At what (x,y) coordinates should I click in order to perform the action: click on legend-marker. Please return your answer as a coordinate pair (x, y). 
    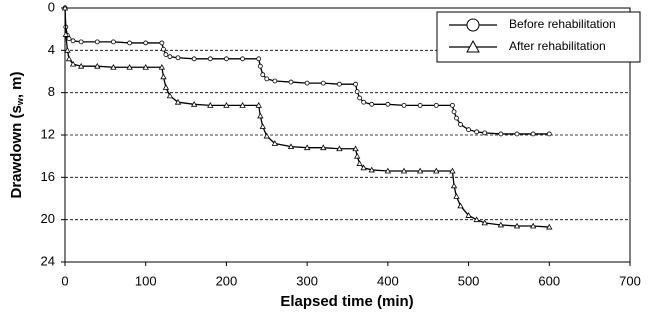
    Looking at the image, I should click on (473, 25).